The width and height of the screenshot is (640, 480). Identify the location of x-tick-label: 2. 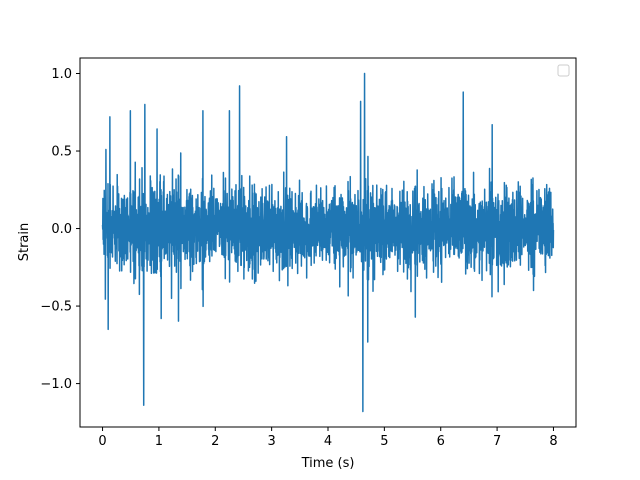
(215, 441).